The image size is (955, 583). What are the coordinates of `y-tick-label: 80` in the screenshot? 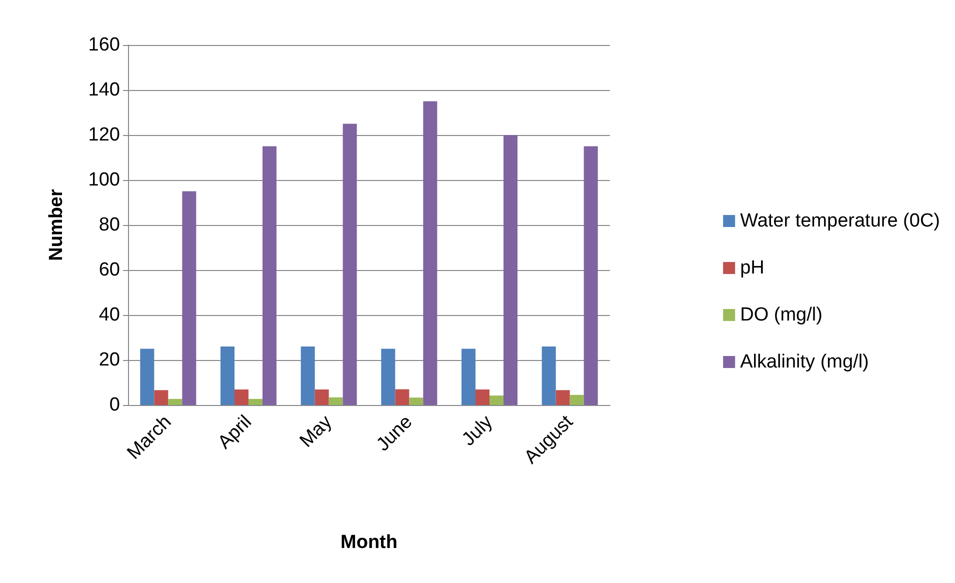 It's located at (109, 225).